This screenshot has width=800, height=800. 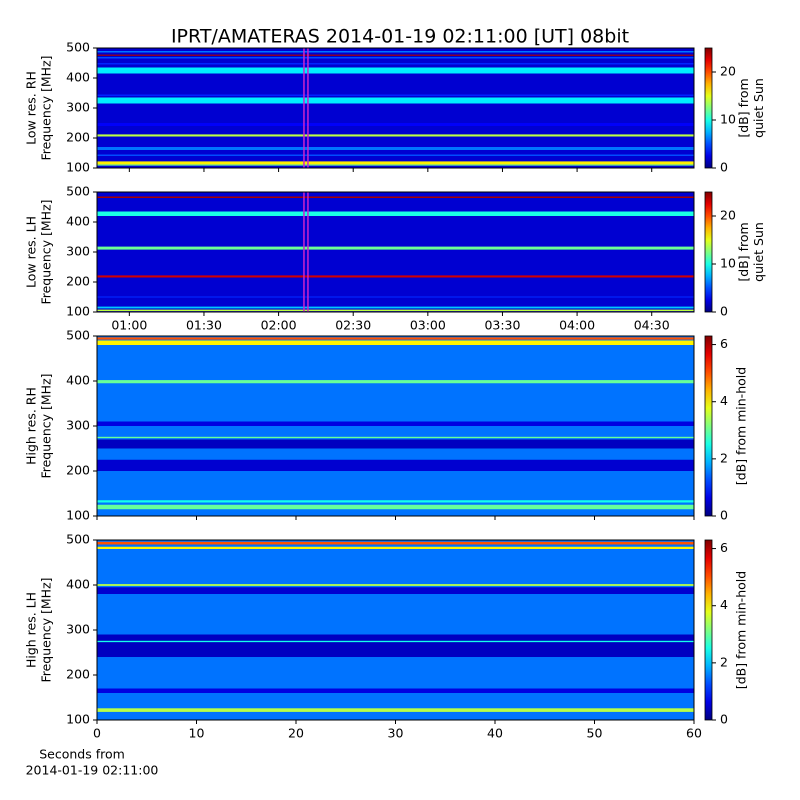 What do you see at coordinates (296, 733) in the screenshot?
I see `x-tick-label: 20` at bounding box center [296, 733].